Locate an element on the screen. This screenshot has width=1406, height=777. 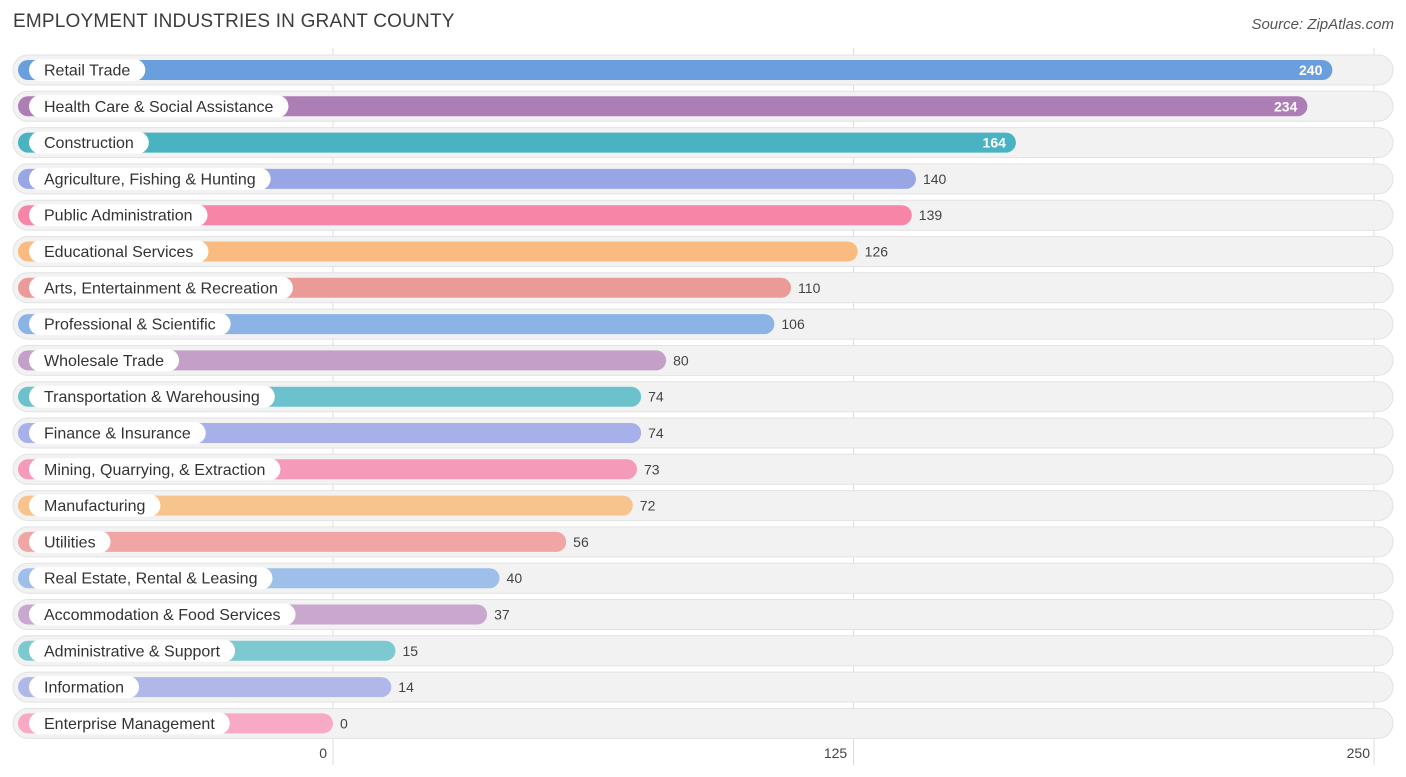
bar-row: Real Estate, Rental & Leasing 40 is located at coordinates (703, 578).